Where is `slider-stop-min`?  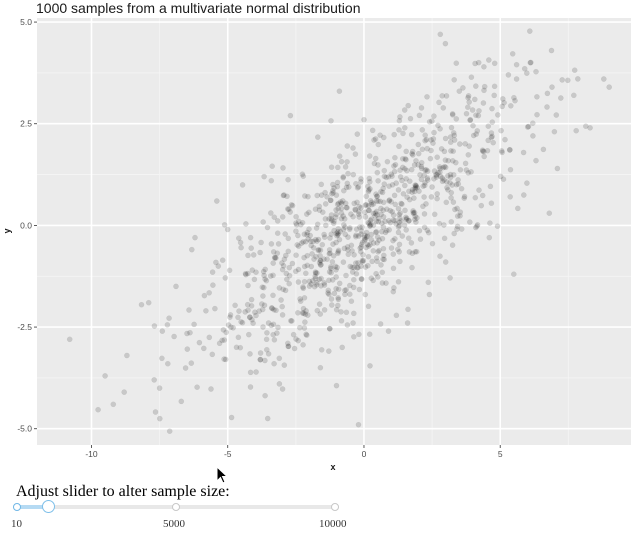
slider-stop-min is located at coordinates (17, 507).